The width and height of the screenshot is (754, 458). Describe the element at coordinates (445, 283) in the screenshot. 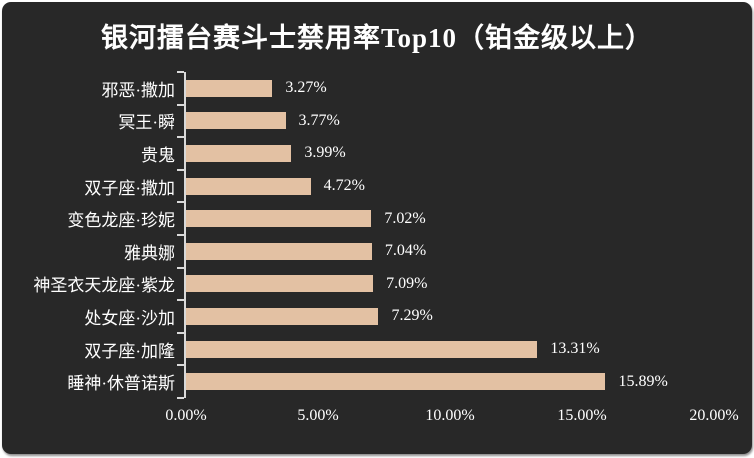

I see `bar-track: 7.09%` at that location.